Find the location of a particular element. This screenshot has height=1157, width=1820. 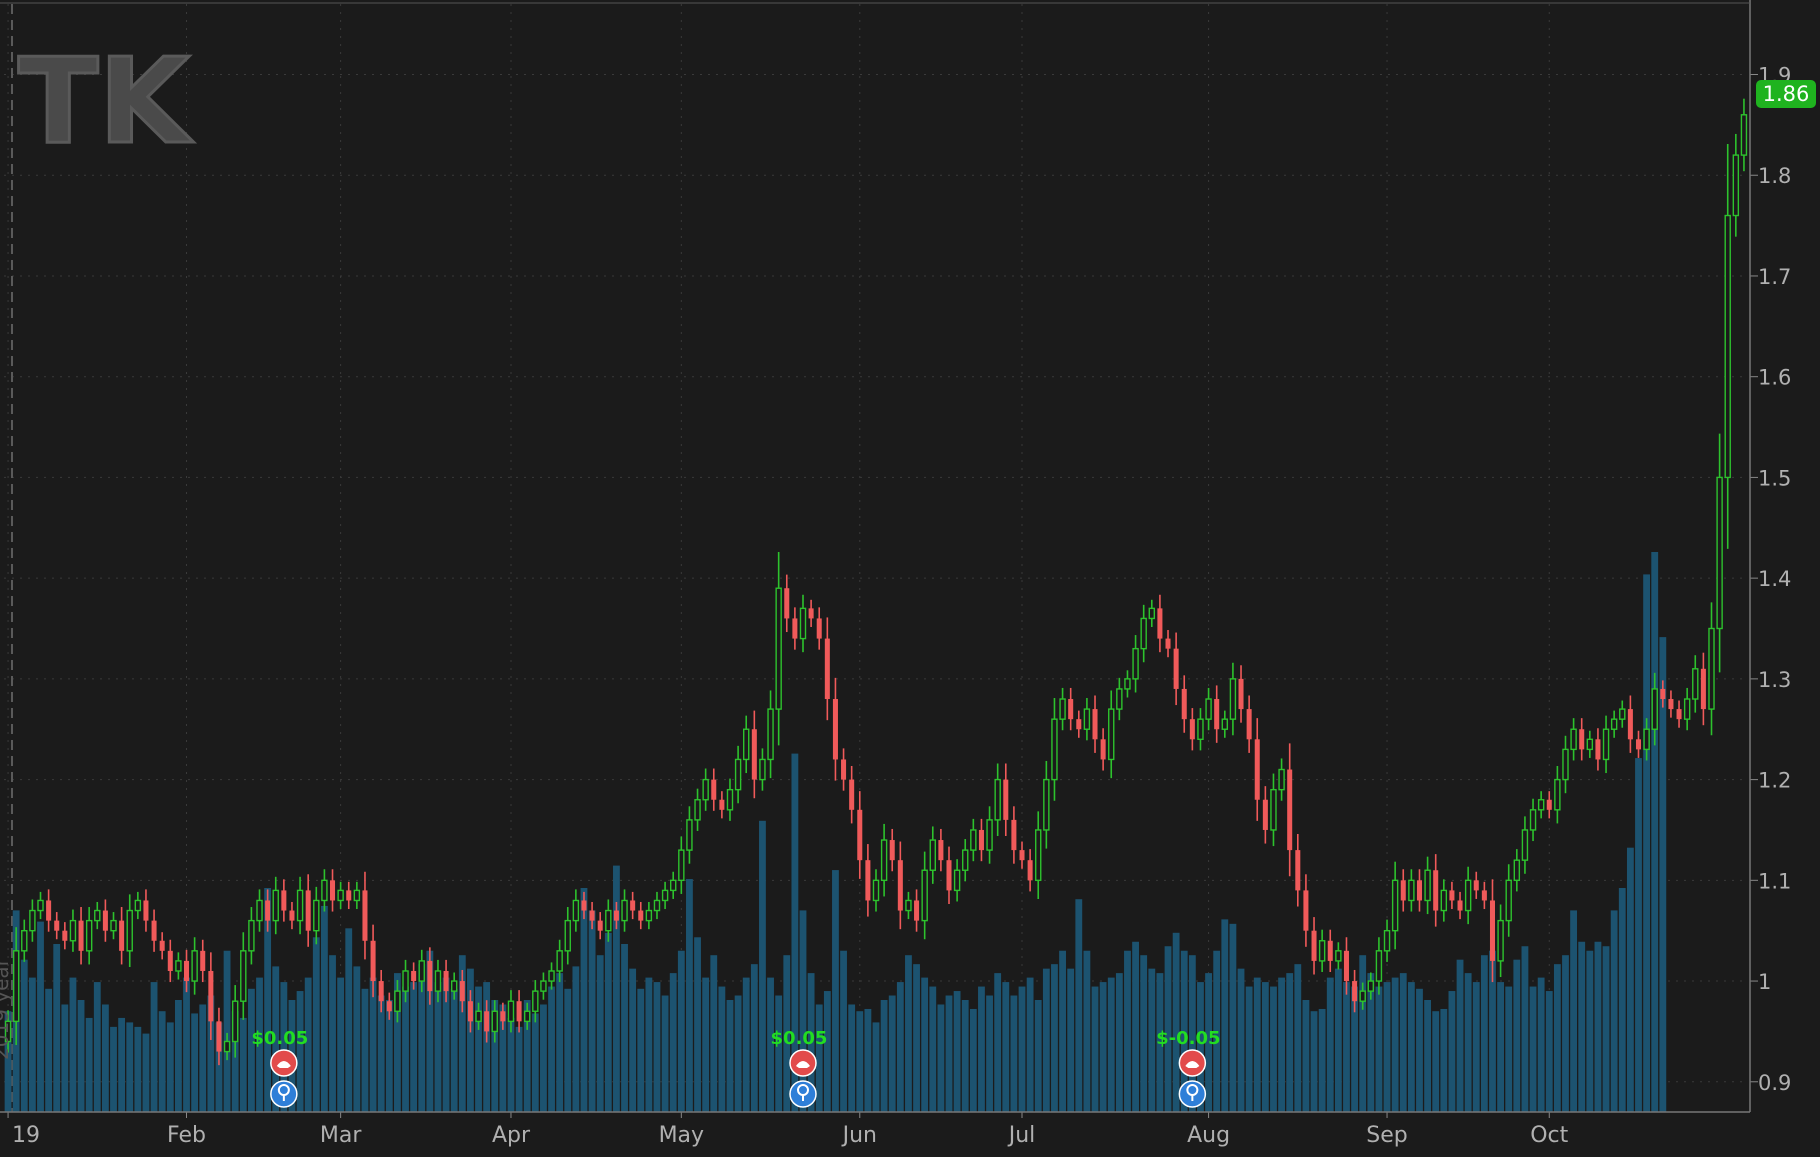

x-tick-label: Jun is located at coordinates (859, 1135).